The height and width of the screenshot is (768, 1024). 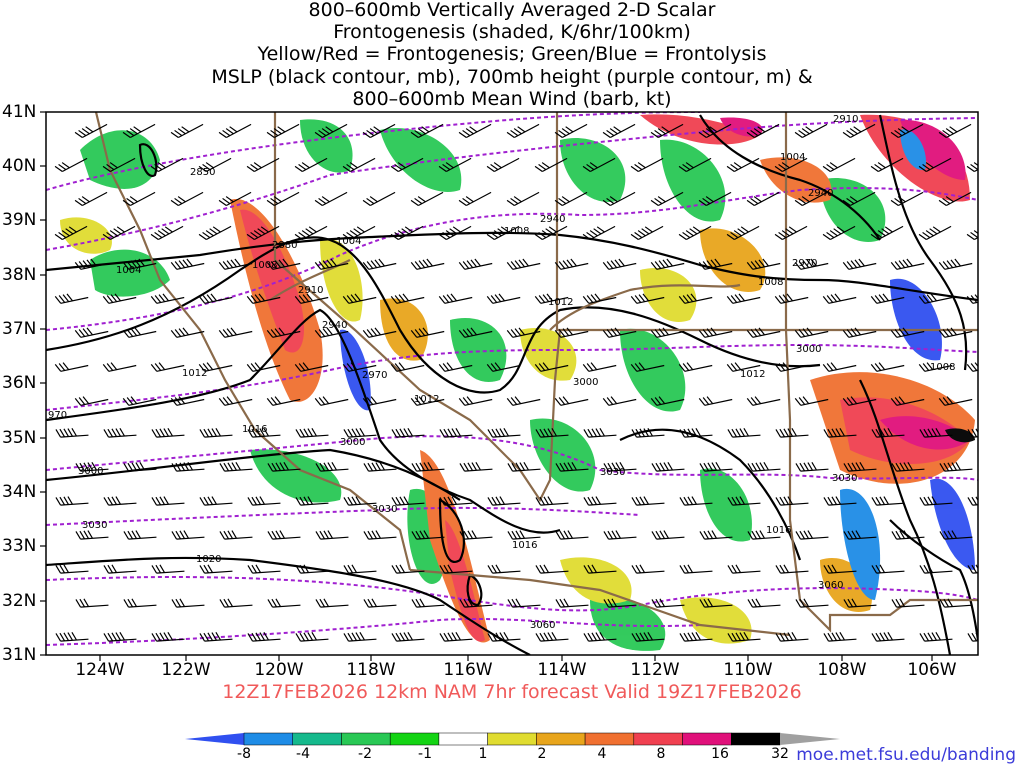 What do you see at coordinates (612, 472) in the screenshot?
I see `height-label: 3030` at bounding box center [612, 472].